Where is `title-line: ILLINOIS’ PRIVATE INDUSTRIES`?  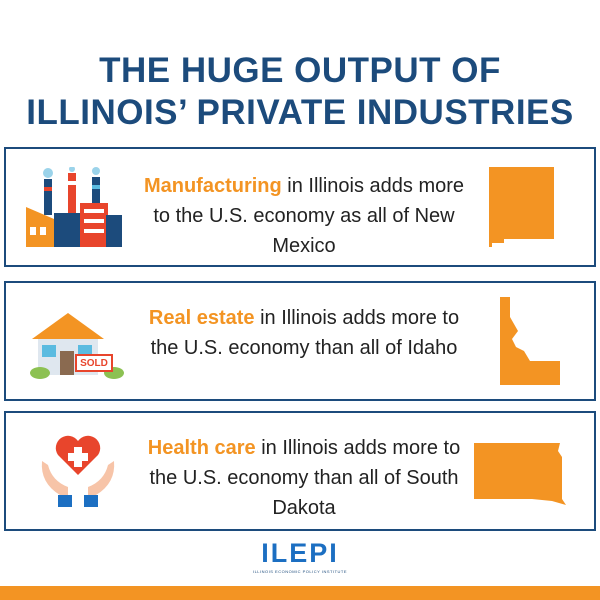 title-line: ILLINOIS’ PRIVATE INDUSTRIES is located at coordinates (300, 112).